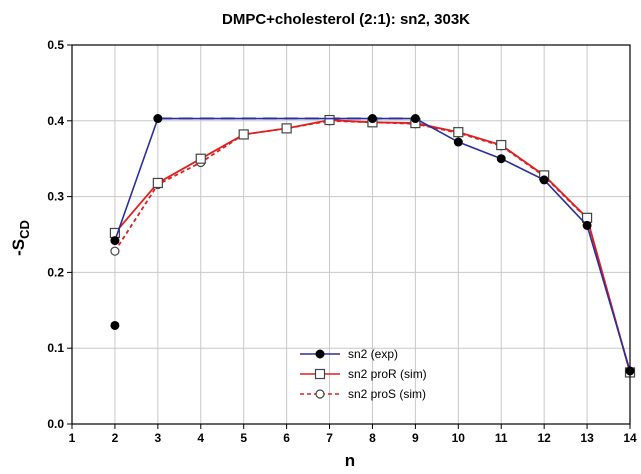 Image resolution: width=641 pixels, height=474 pixels. What do you see at coordinates (55, 45) in the screenshot?
I see `y-tick-label: 0.5` at bounding box center [55, 45].